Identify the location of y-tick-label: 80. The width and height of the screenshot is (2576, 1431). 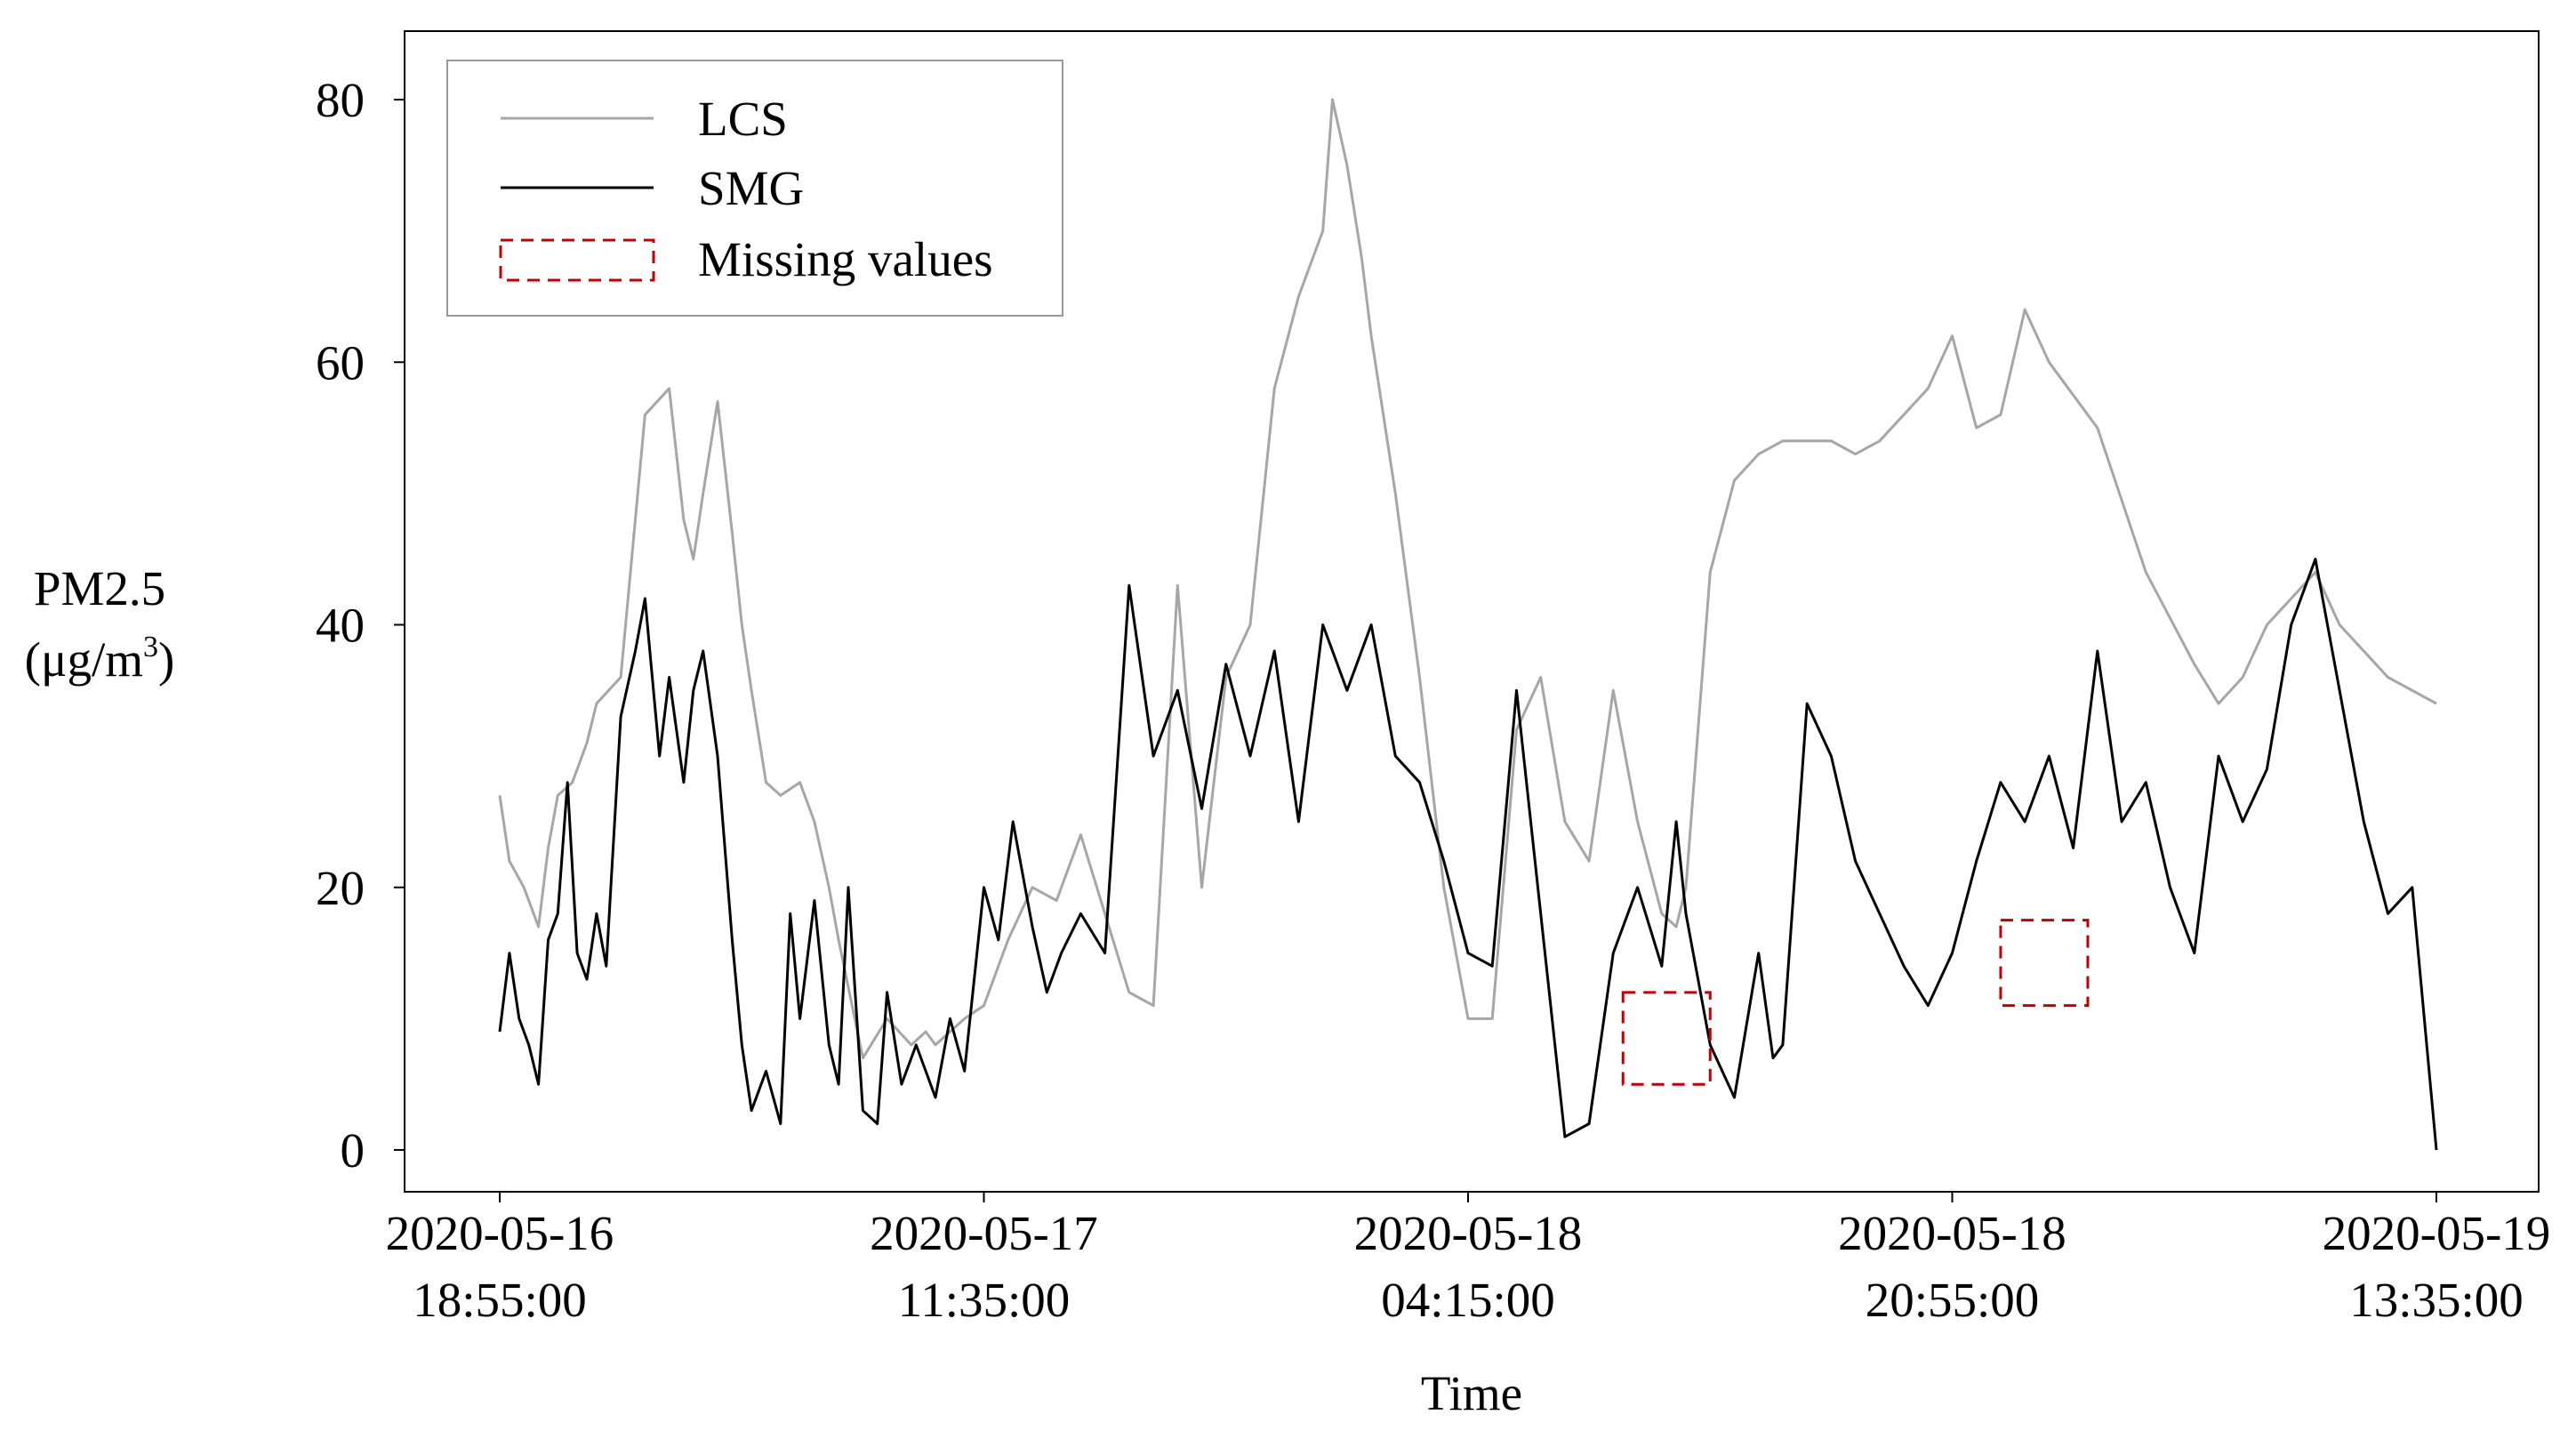
(340, 100).